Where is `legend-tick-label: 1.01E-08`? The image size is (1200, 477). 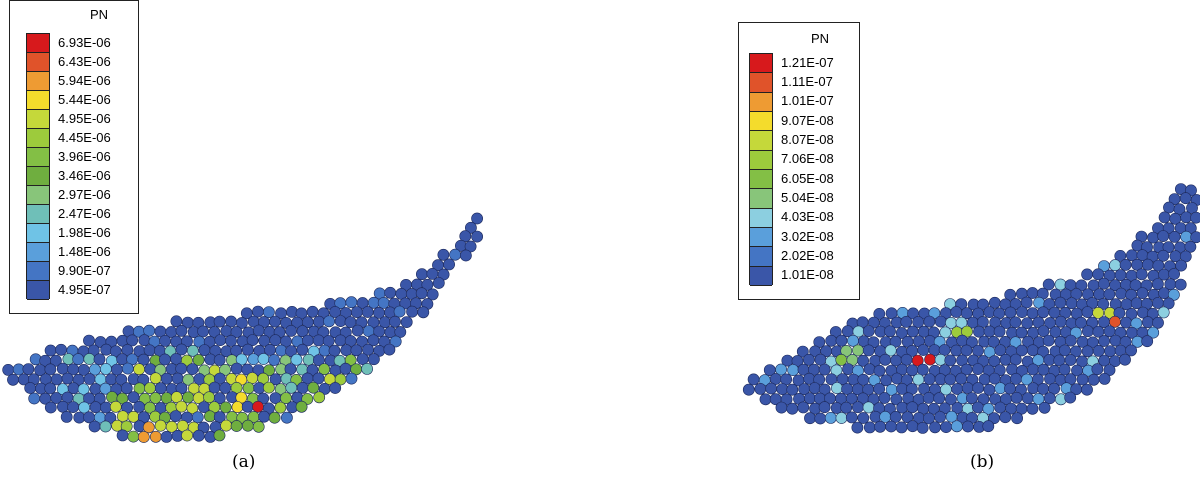 legend-tick-label: 1.01E-08 is located at coordinates (807, 275).